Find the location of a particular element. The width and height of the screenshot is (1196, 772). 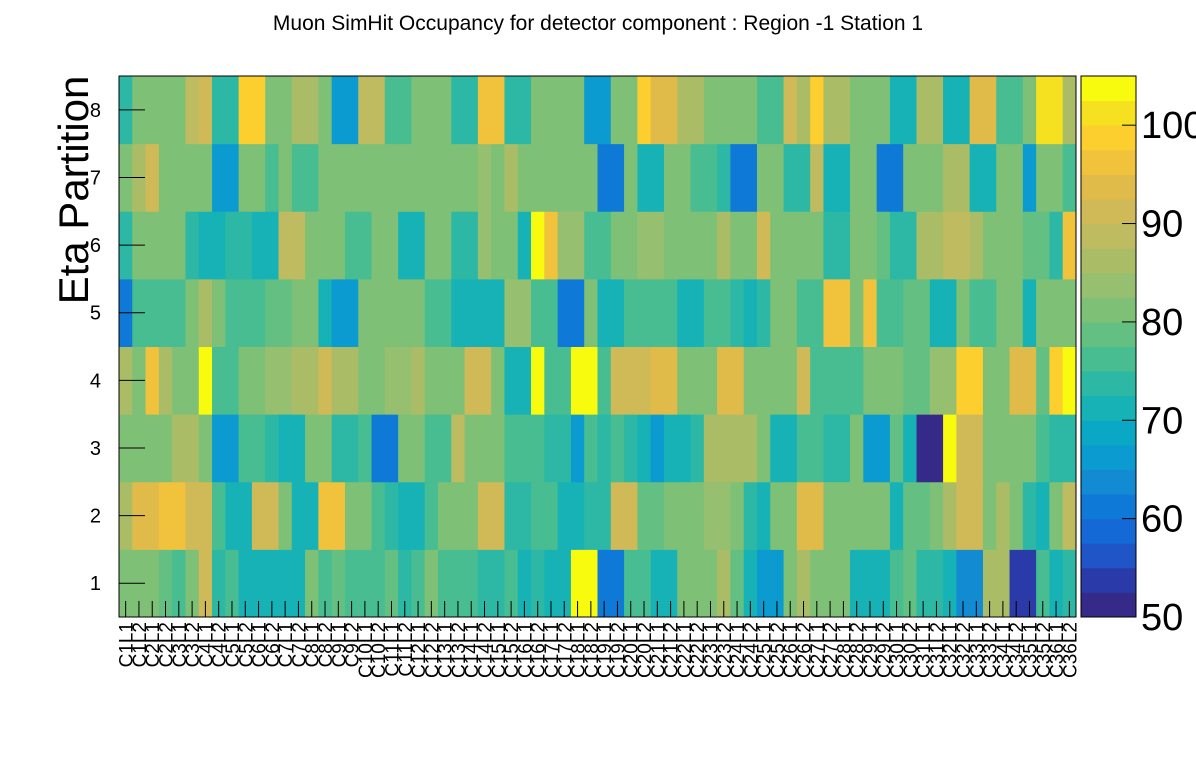

x-tick-label: C15L1 is located at coordinates (499, 650).